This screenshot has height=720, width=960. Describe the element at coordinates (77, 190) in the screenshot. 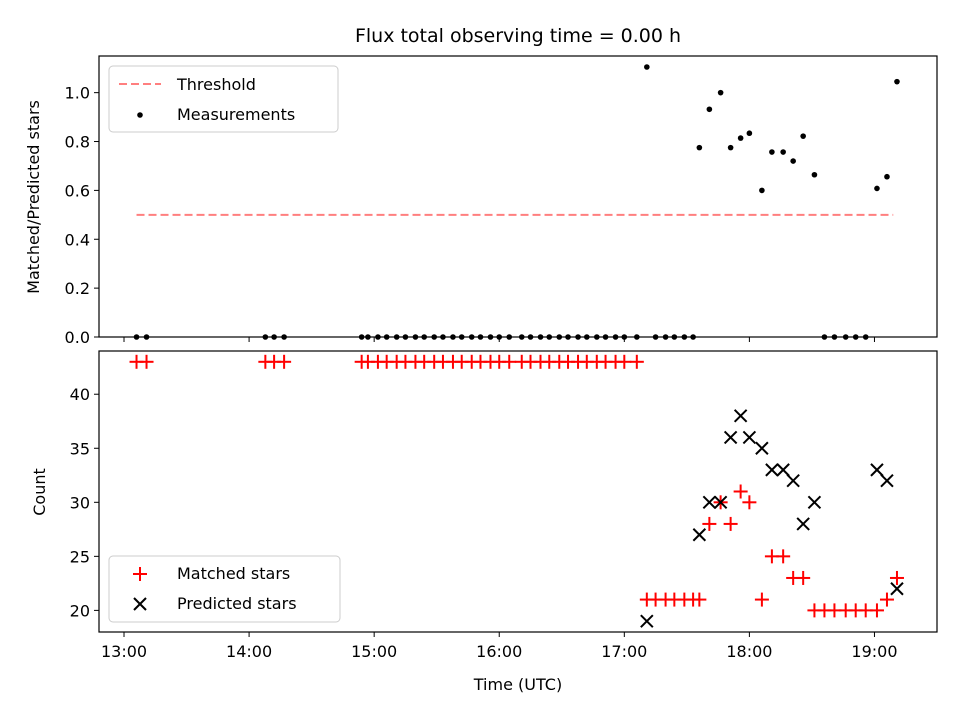

I see `top-y-tick-label: 0.6` at that location.